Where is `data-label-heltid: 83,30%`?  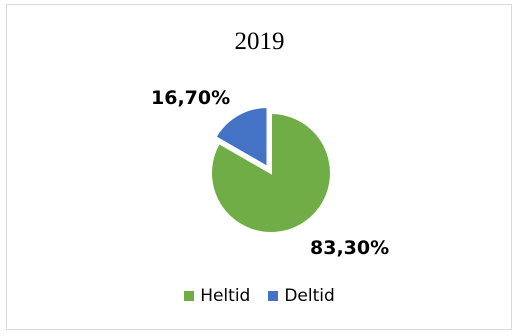
data-label-heltid: 83,30% is located at coordinates (350, 248).